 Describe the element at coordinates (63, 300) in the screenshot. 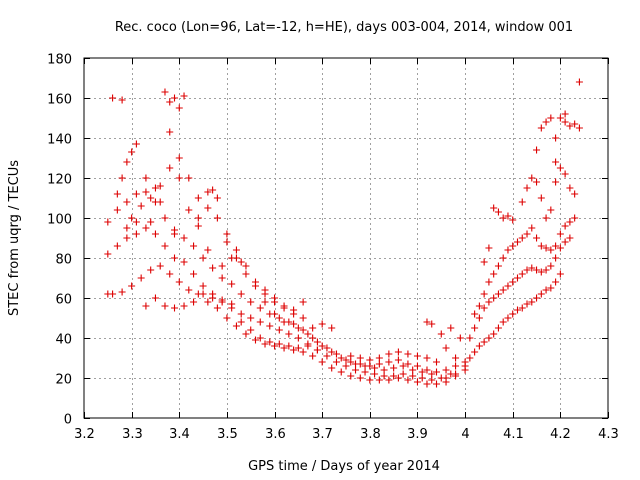

I see `y-tick-label: 60` at that location.